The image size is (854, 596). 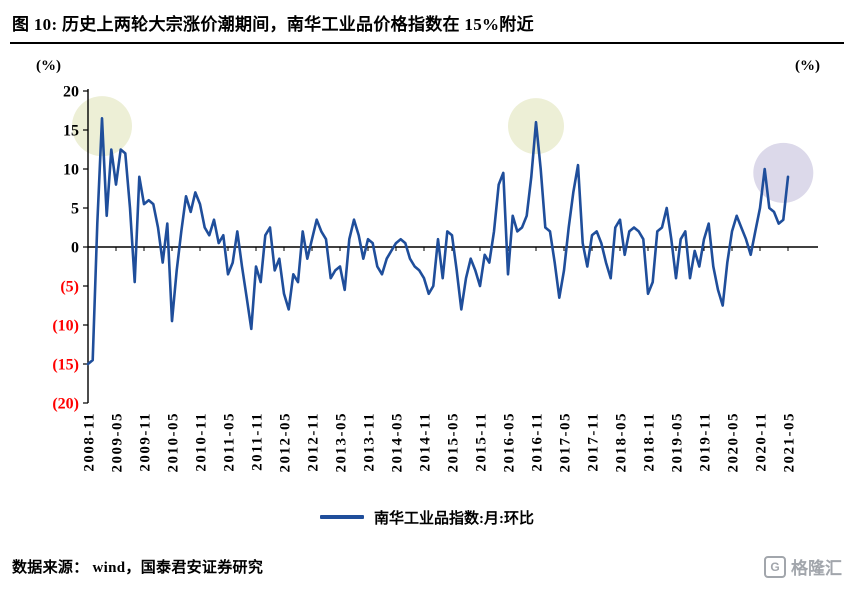 What do you see at coordinates (454, 518) in the screenshot?
I see `legend-label: 南华工业品指数:月:环比` at bounding box center [454, 518].